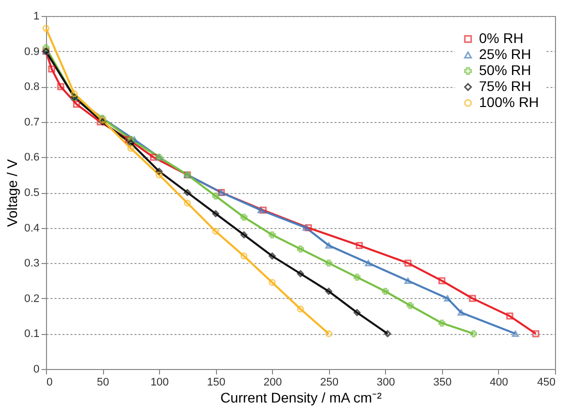 This screenshot has width=571, height=410. Describe the element at coordinates (505, 70) in the screenshot. I see `legend-label: 50% RH` at that location.